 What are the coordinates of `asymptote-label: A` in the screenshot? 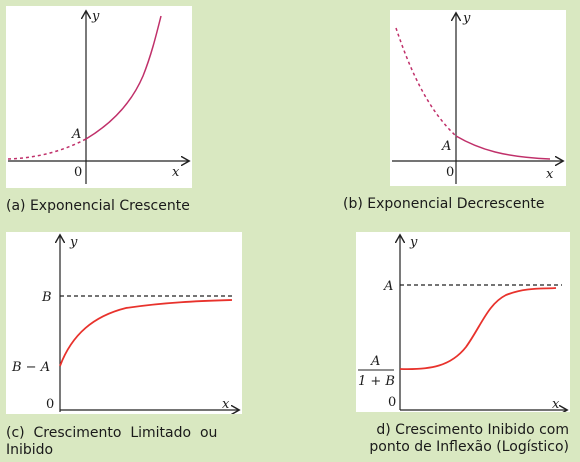 It's located at (388, 286).